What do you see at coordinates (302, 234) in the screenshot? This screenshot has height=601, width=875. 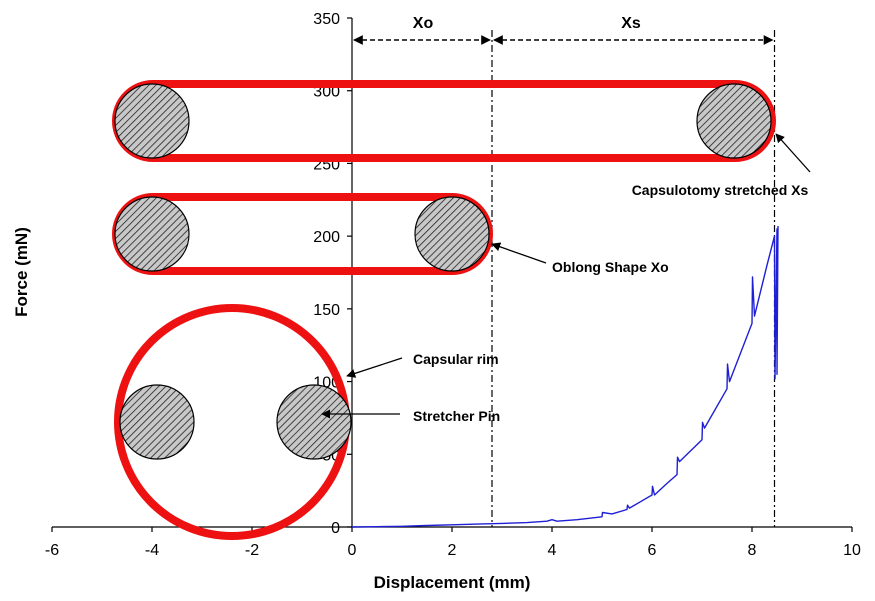 I see `oblong-shape-illustration` at bounding box center [302, 234].